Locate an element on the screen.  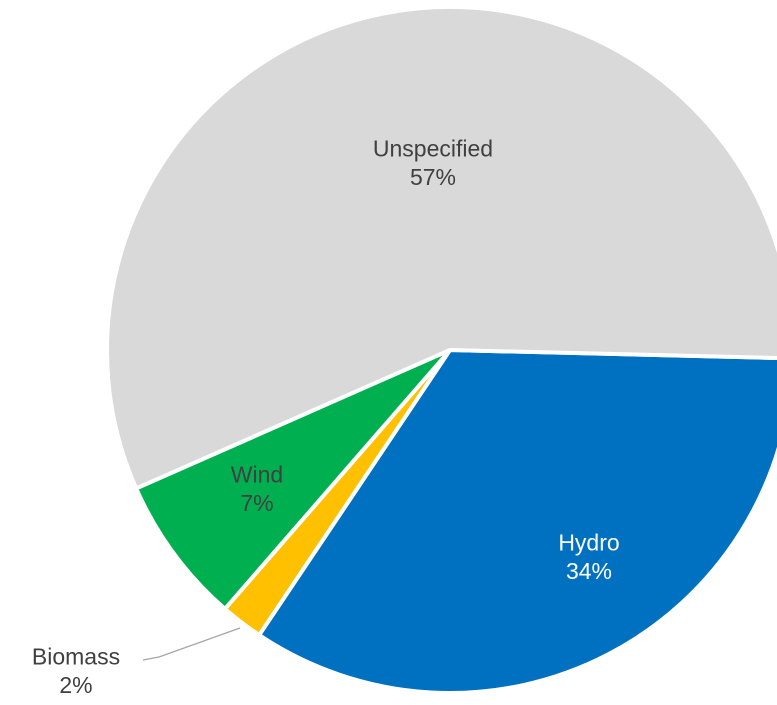
data-label-category: Biomass is located at coordinates (76, 657).